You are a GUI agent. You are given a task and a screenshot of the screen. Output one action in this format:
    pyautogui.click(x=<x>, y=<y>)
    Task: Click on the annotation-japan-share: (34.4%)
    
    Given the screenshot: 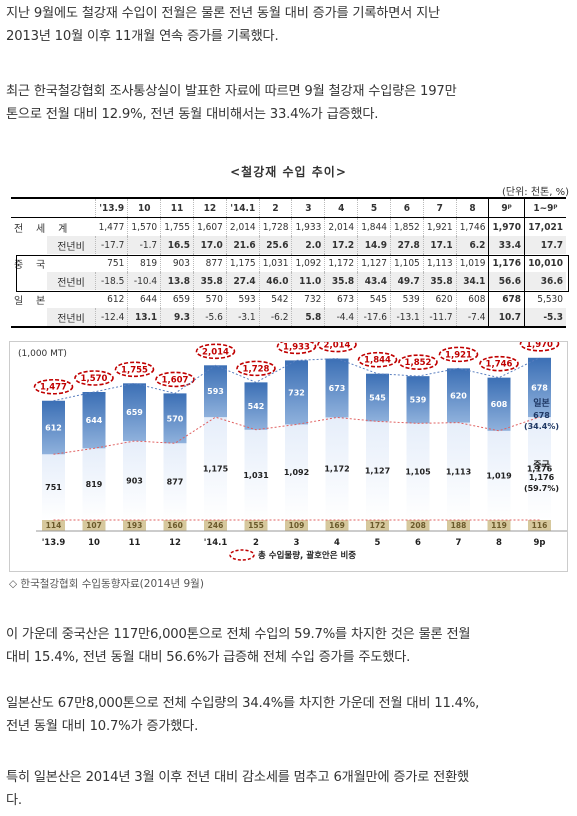 What is the action you would take?
    pyautogui.click(x=541, y=426)
    